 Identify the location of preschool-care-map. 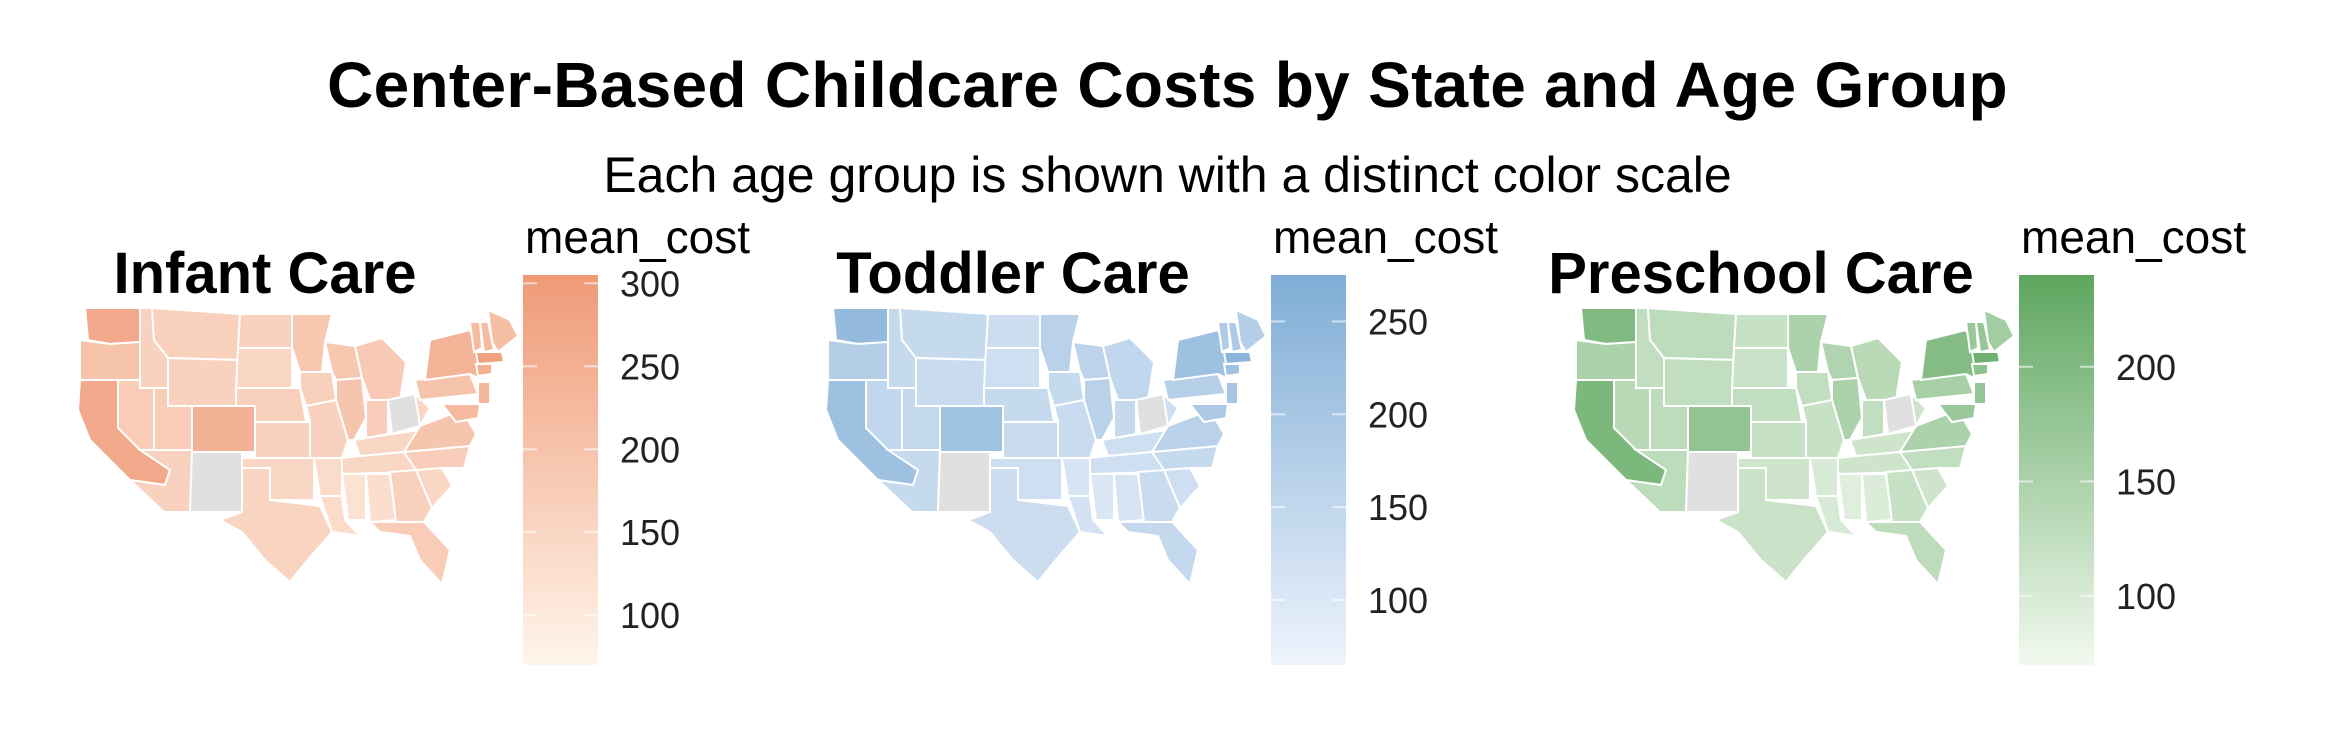
(1794, 446).